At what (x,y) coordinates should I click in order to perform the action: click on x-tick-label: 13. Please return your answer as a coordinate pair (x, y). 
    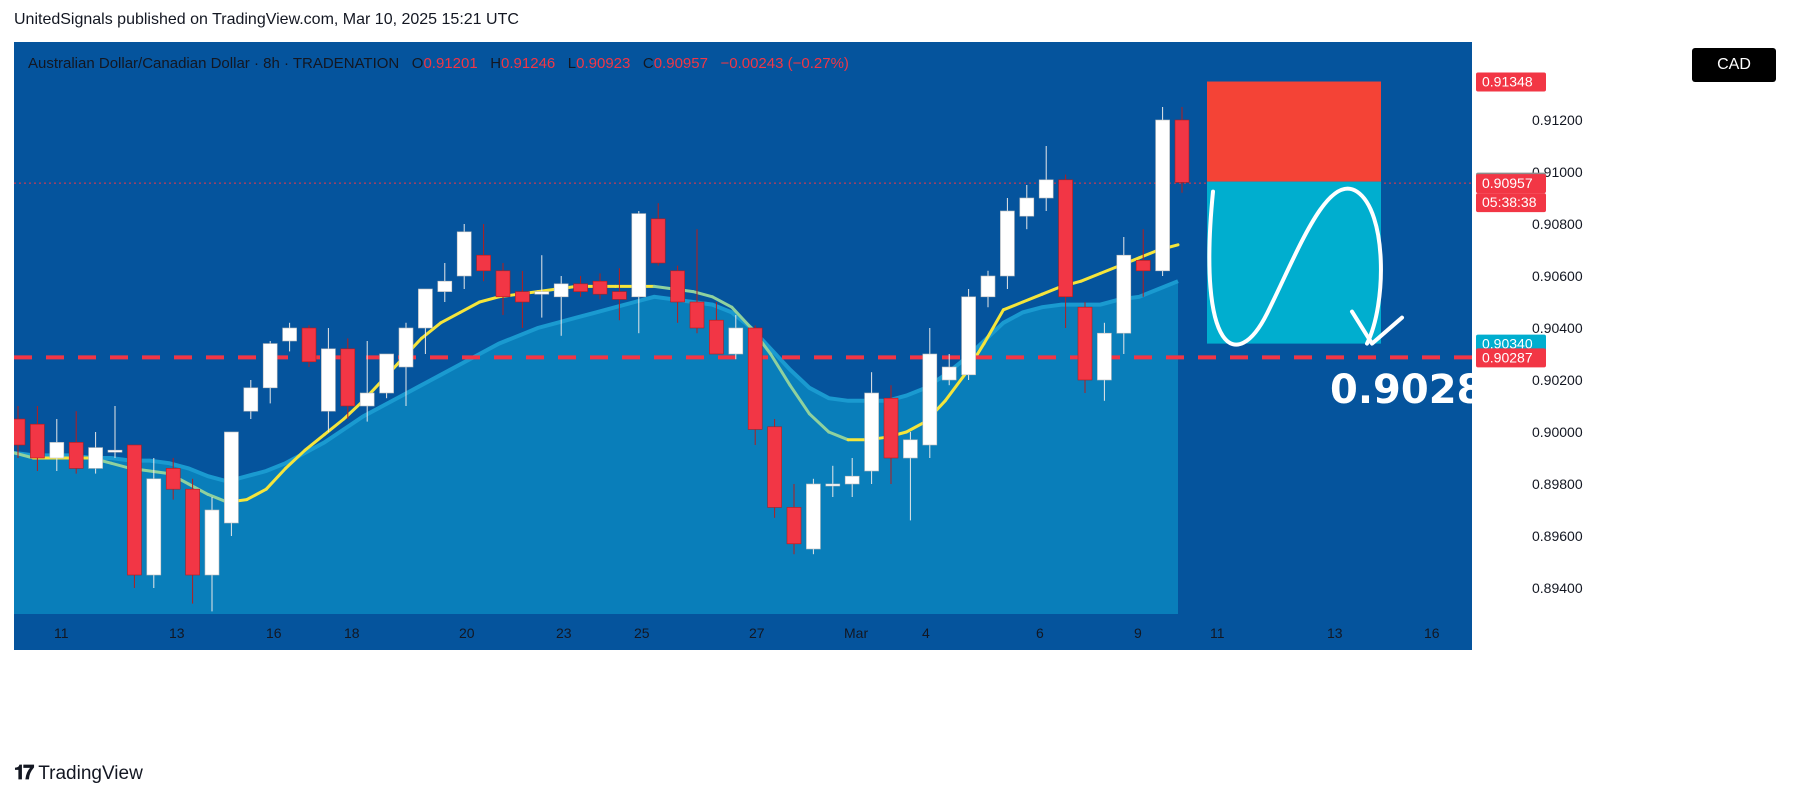
    Looking at the image, I should click on (177, 633).